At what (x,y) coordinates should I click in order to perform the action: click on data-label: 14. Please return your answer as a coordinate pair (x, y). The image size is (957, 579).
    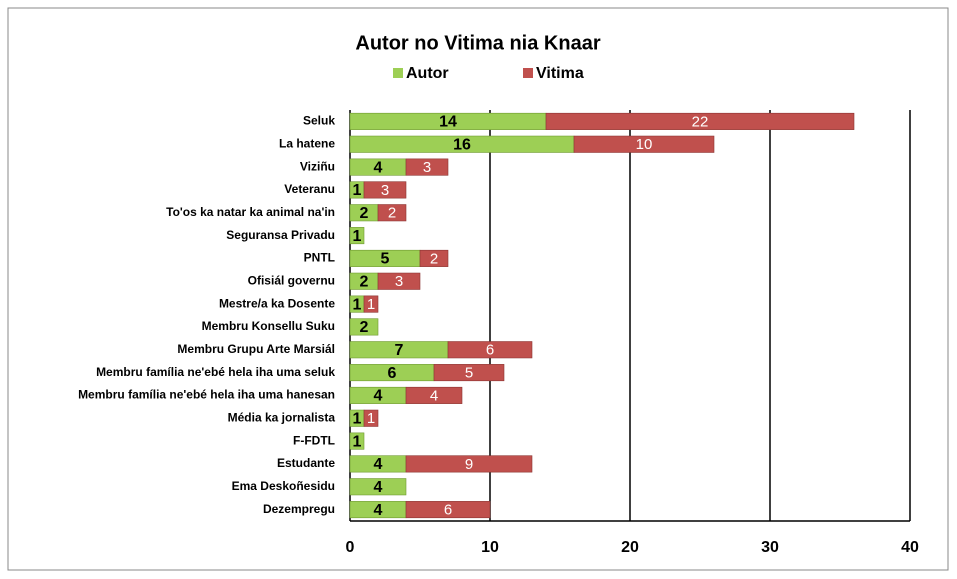
    Looking at the image, I should click on (448, 122).